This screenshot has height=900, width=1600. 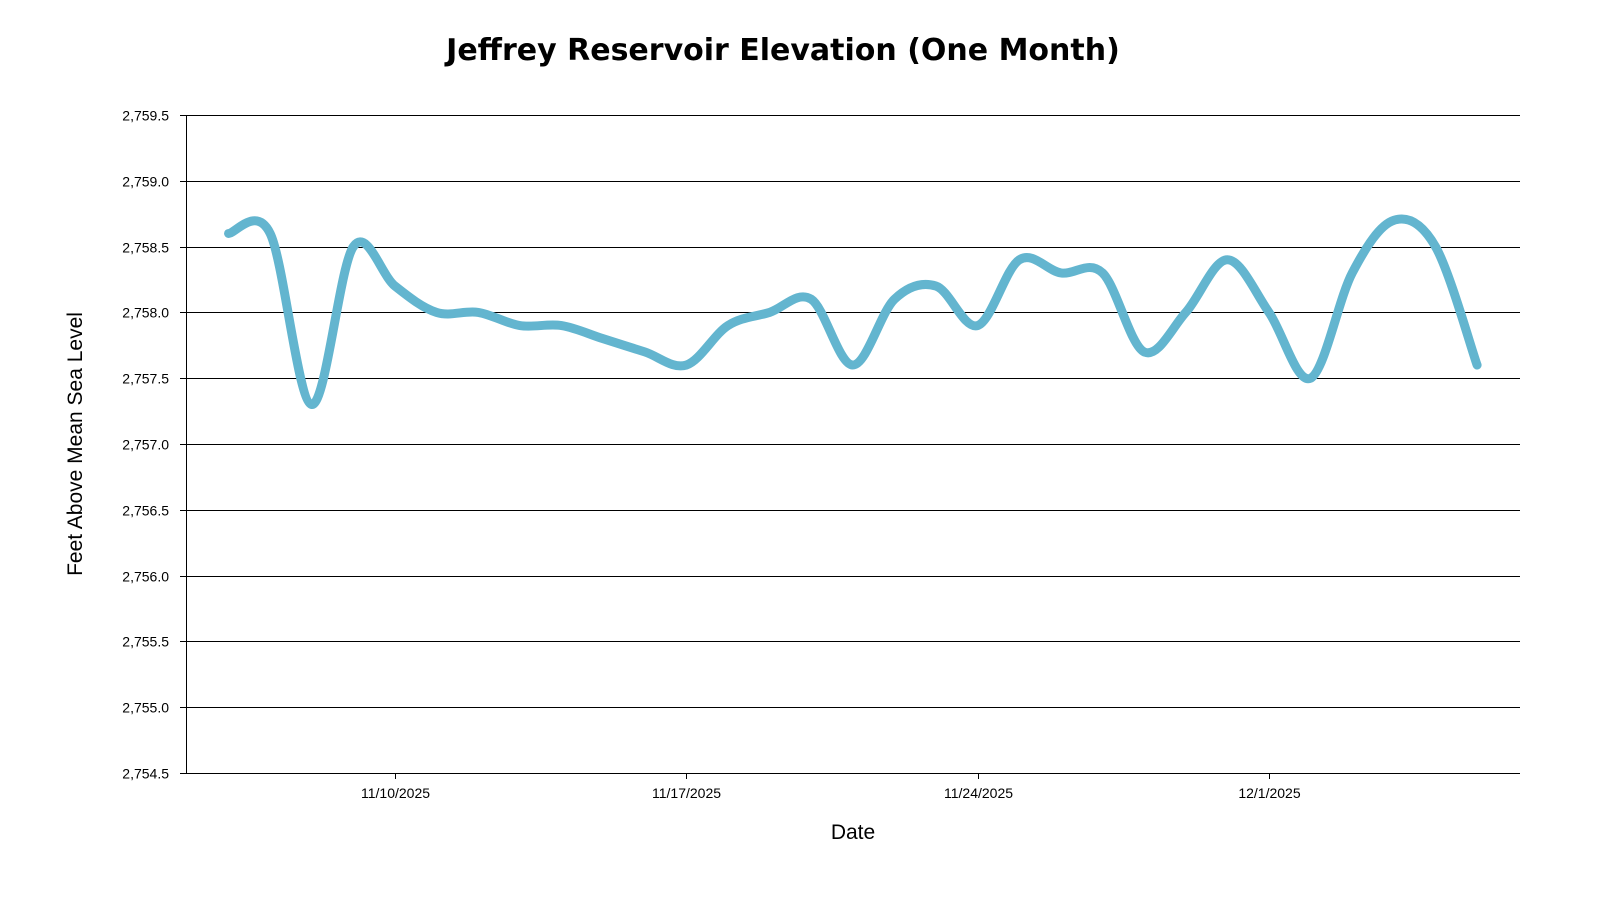 What do you see at coordinates (395, 793) in the screenshot?
I see `x-tick-label: 11/10/2025` at bounding box center [395, 793].